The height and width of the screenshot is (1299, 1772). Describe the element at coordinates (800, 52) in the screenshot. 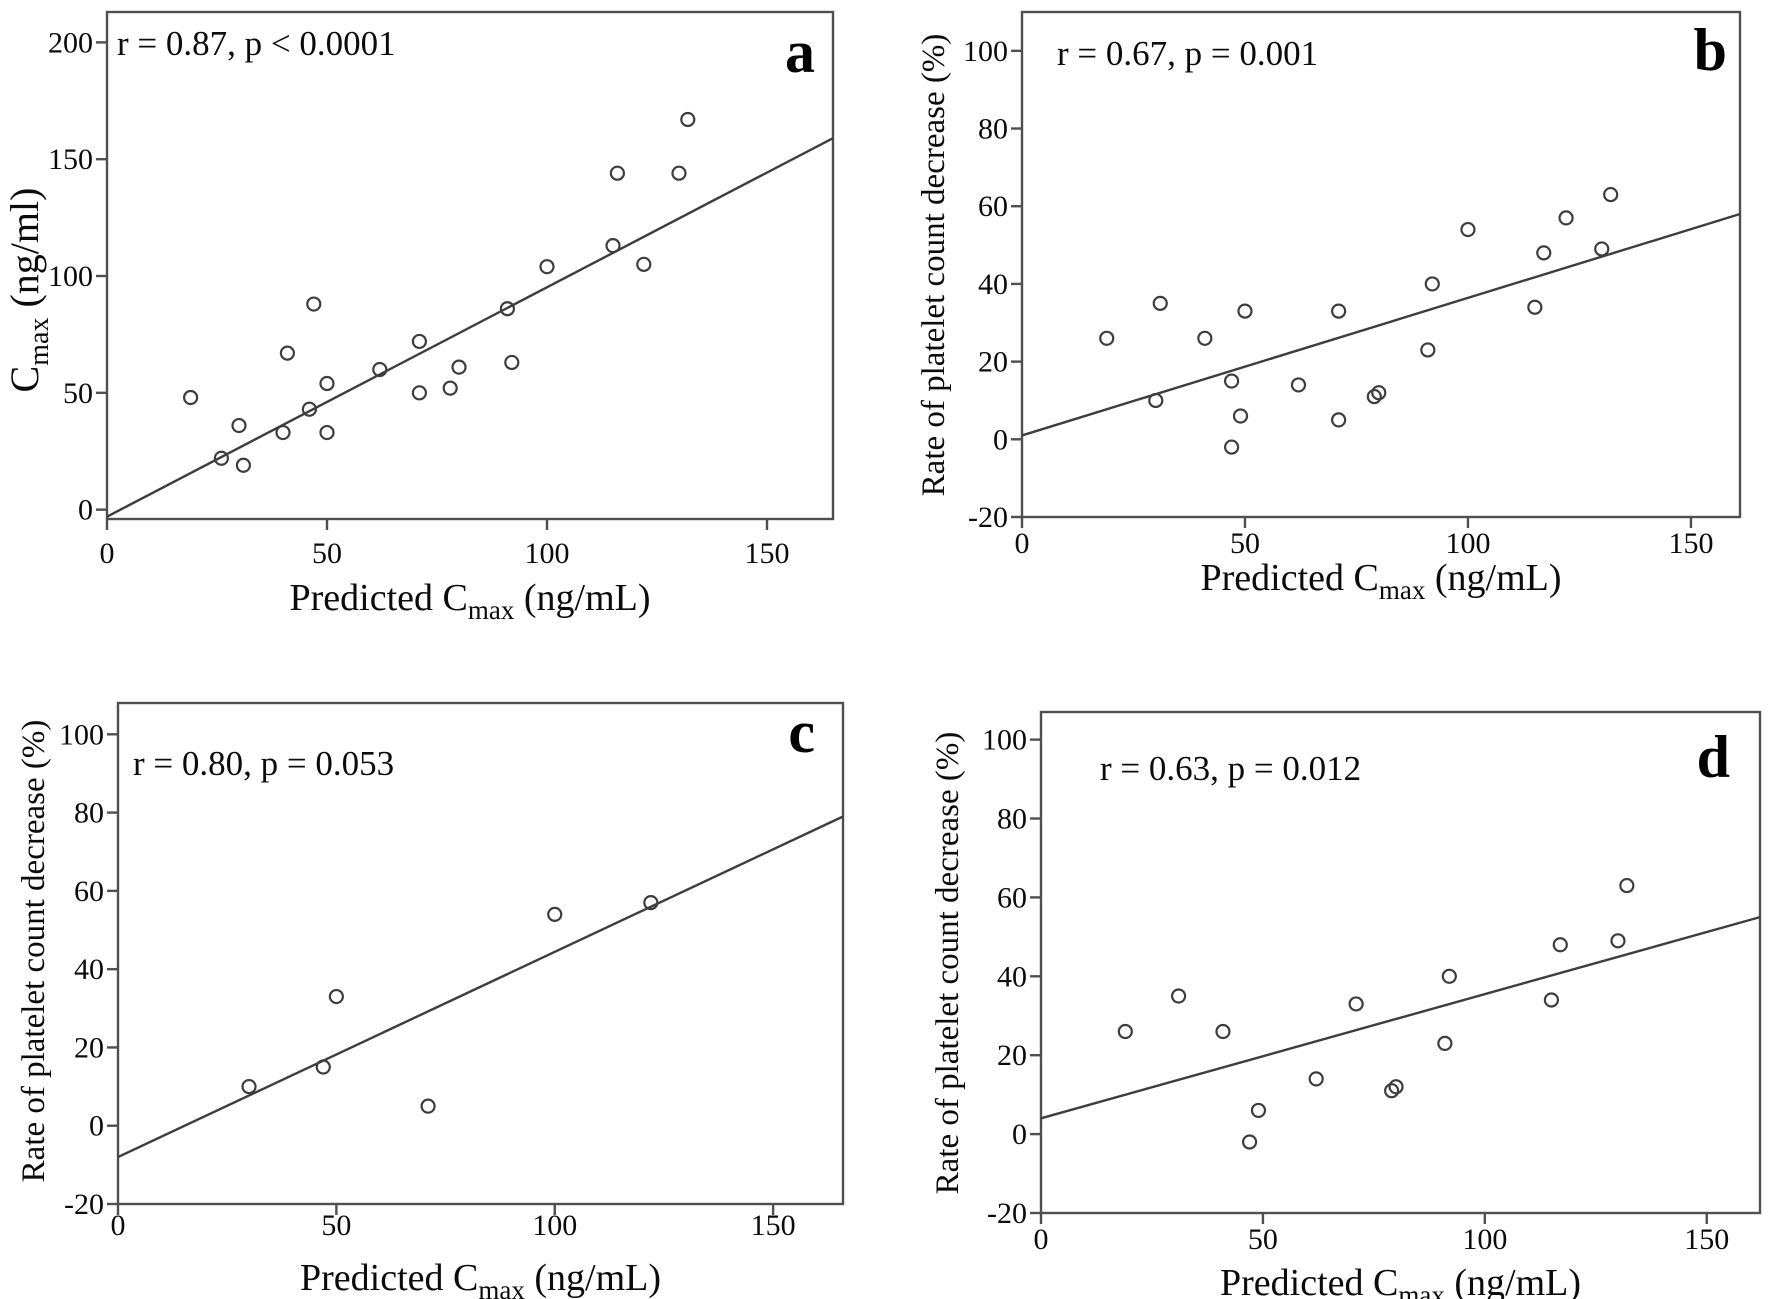

I see `panel-letter: a` at that location.